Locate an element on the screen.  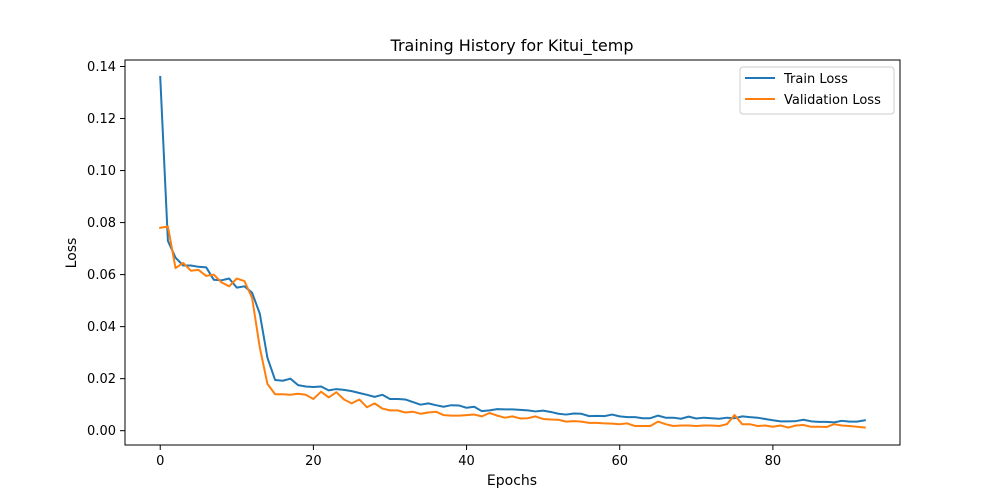
legend-label-train-loss: Train Loss is located at coordinates (815, 79).